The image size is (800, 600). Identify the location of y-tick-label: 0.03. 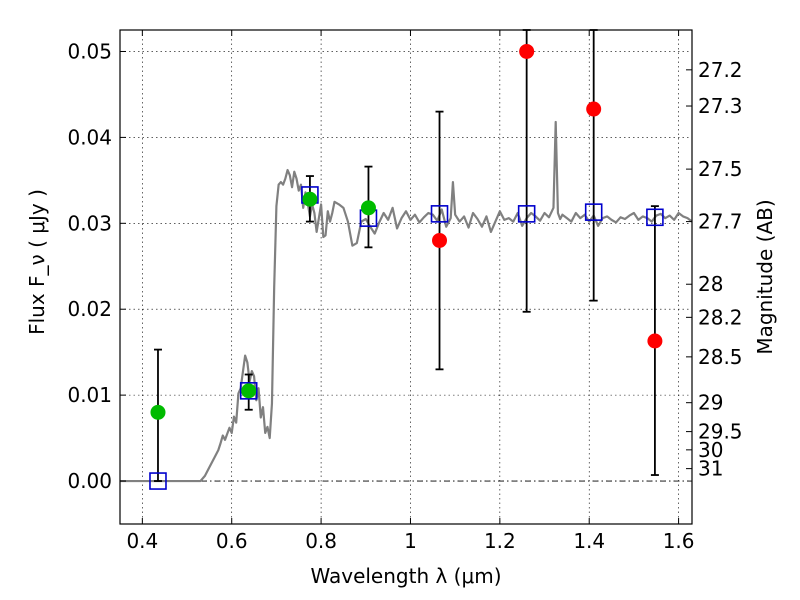
(89, 223).